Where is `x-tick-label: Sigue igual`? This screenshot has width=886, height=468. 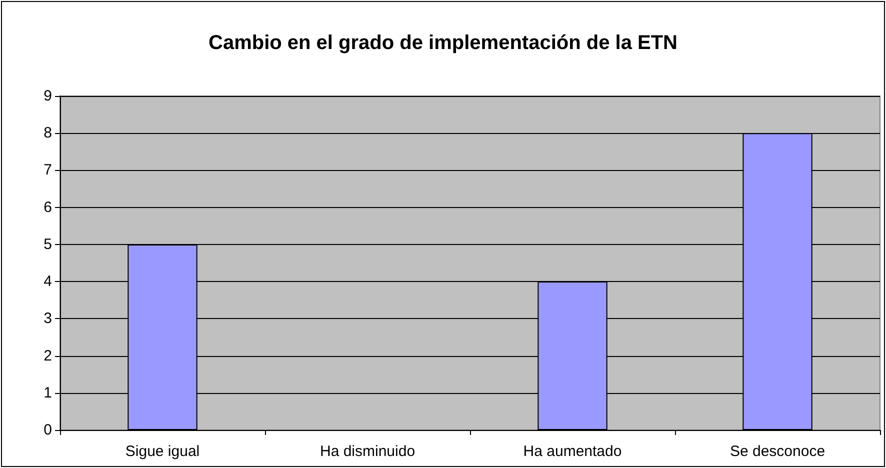
x-tick-label: Sigue igual is located at coordinates (162, 451).